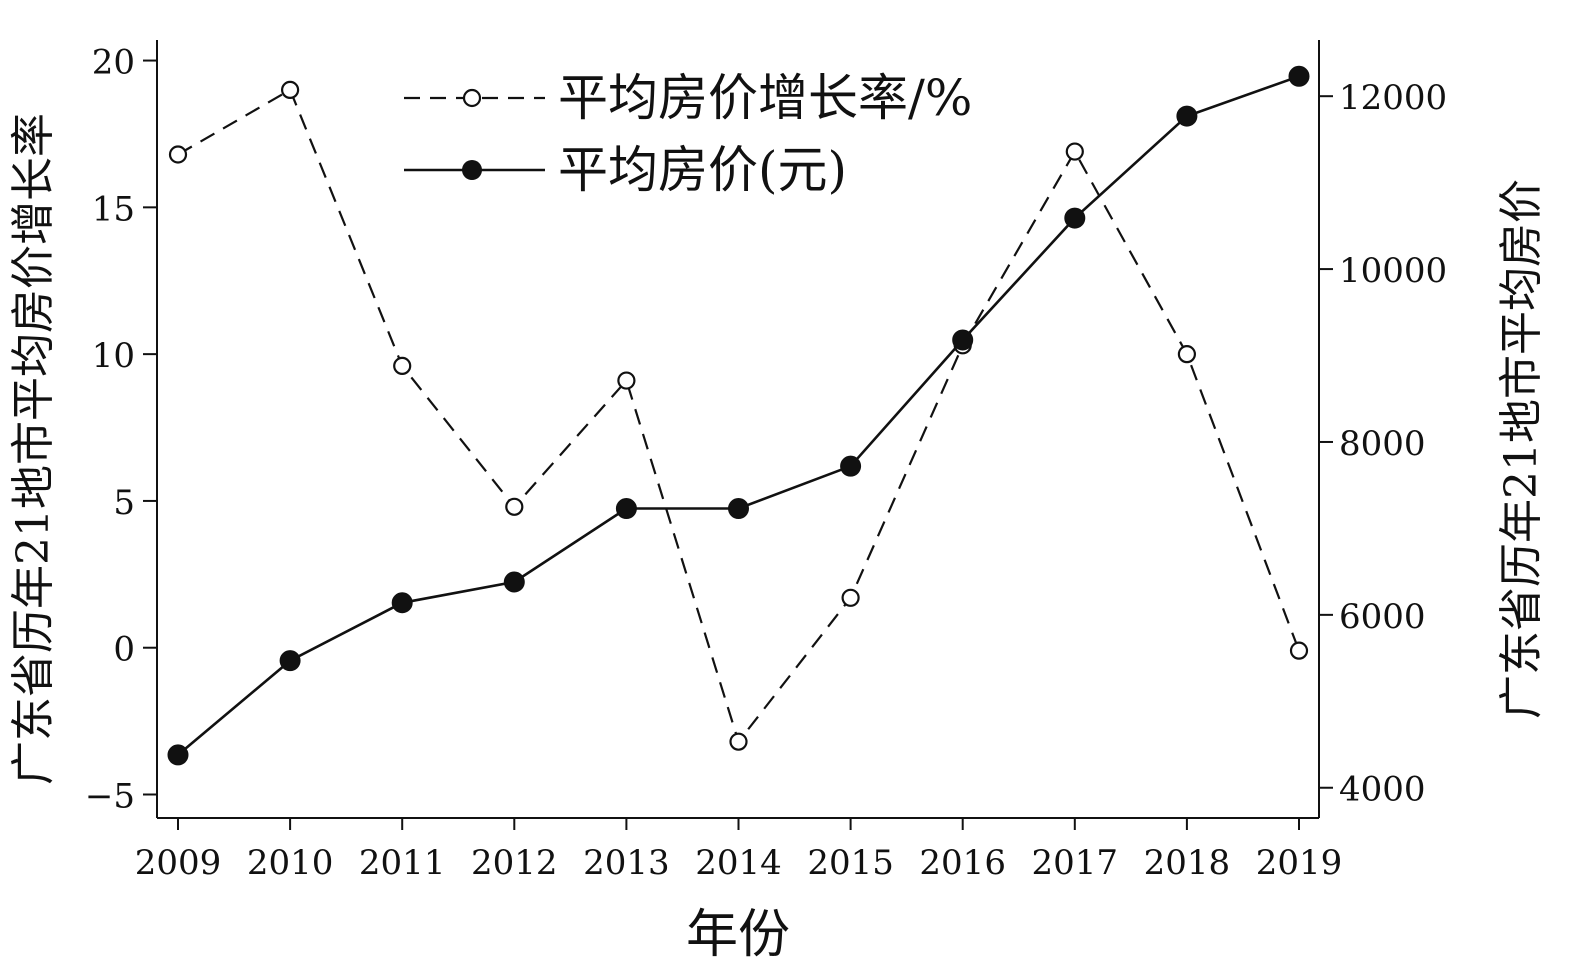  I want to click on left-y-tick-label: 15, so click(113, 209).